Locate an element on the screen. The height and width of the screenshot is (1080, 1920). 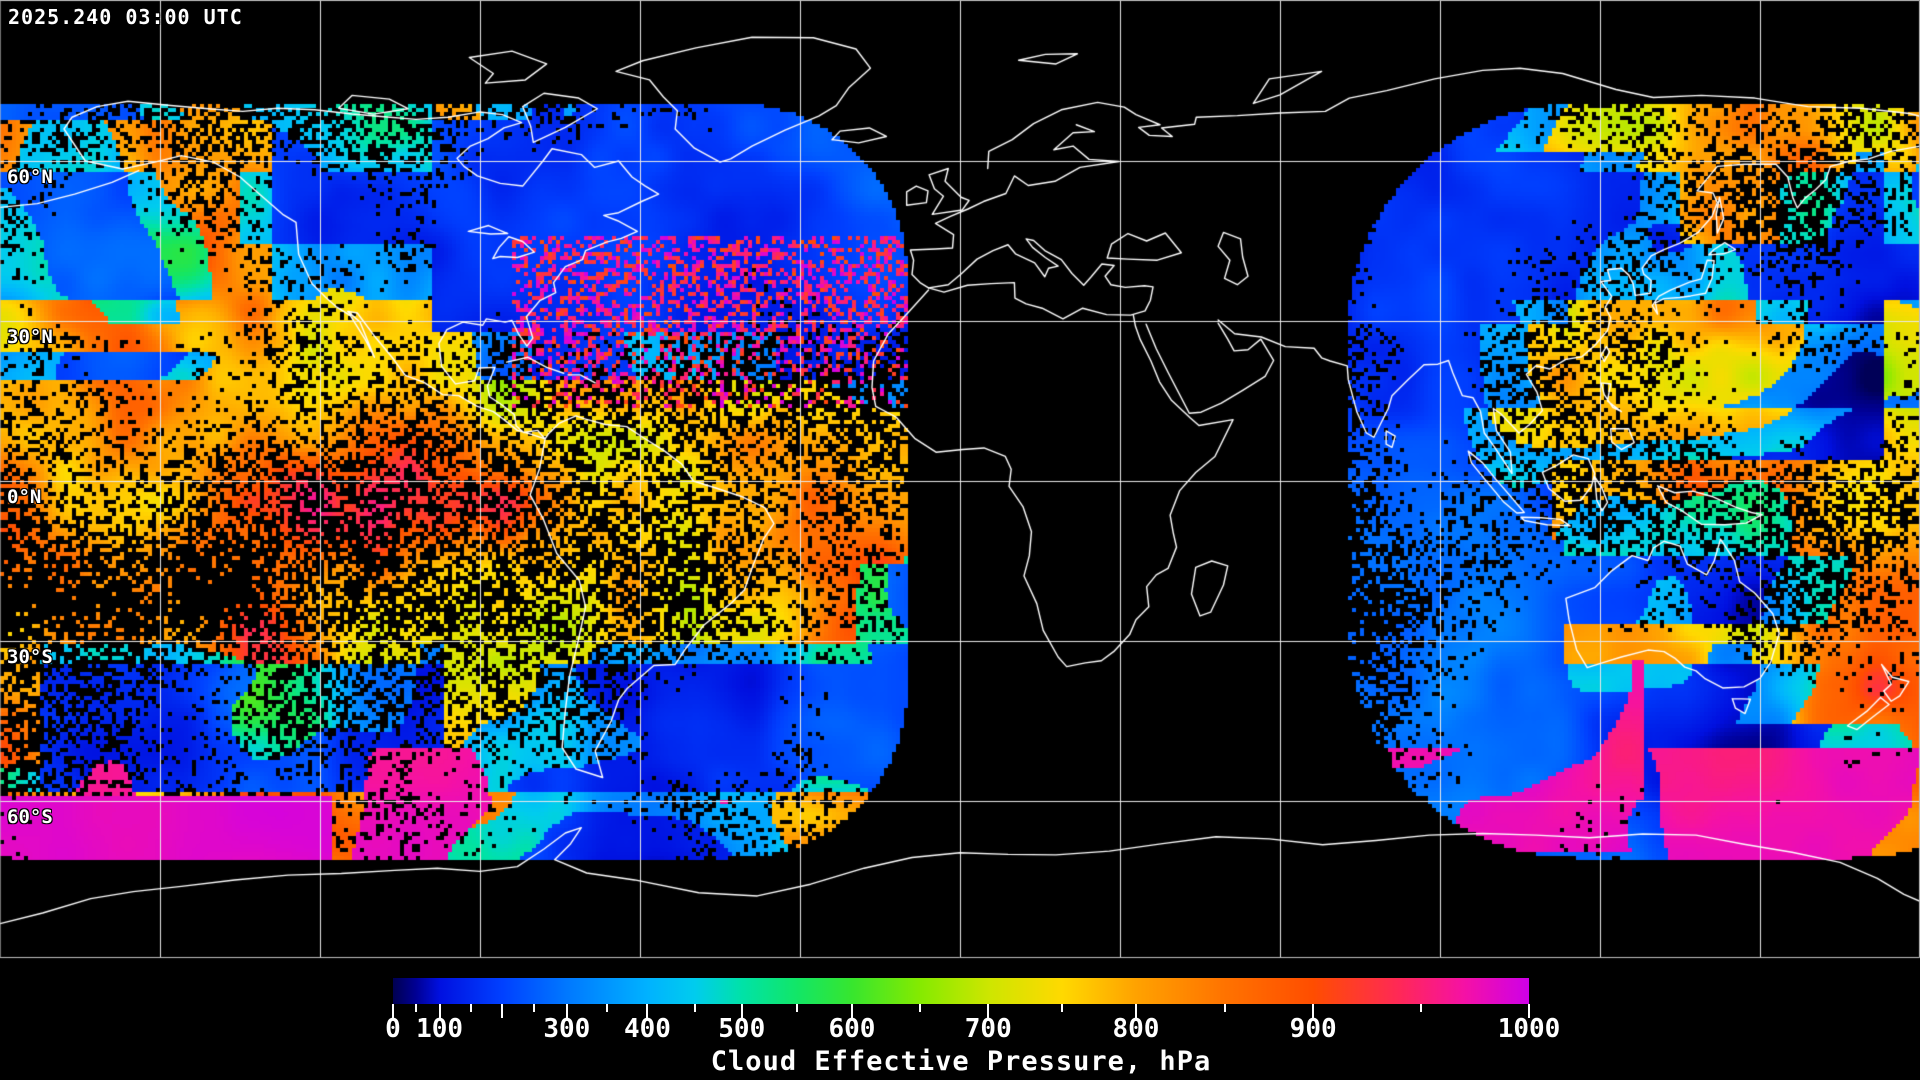
colorbar-tick-label: 300 is located at coordinates (567, 1029).